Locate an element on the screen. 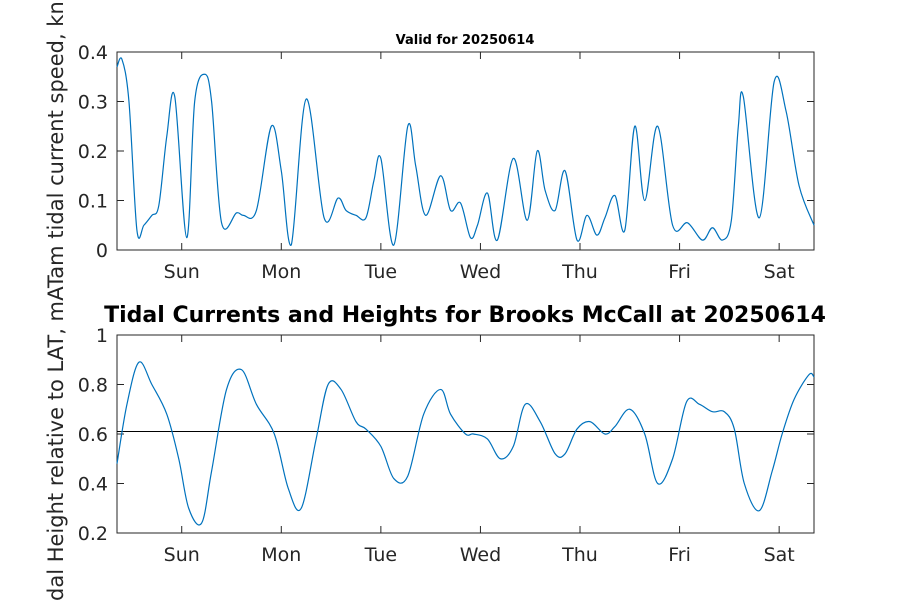 The image size is (900, 600). current-speed-xtick-label: Sat is located at coordinates (779, 272).